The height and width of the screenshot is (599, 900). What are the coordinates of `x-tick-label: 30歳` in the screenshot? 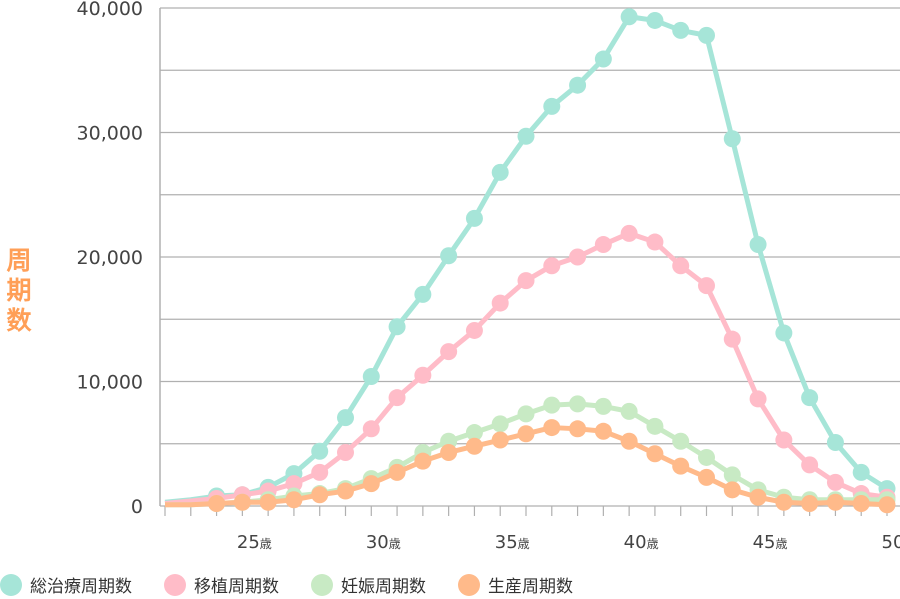 It's located at (383, 542).